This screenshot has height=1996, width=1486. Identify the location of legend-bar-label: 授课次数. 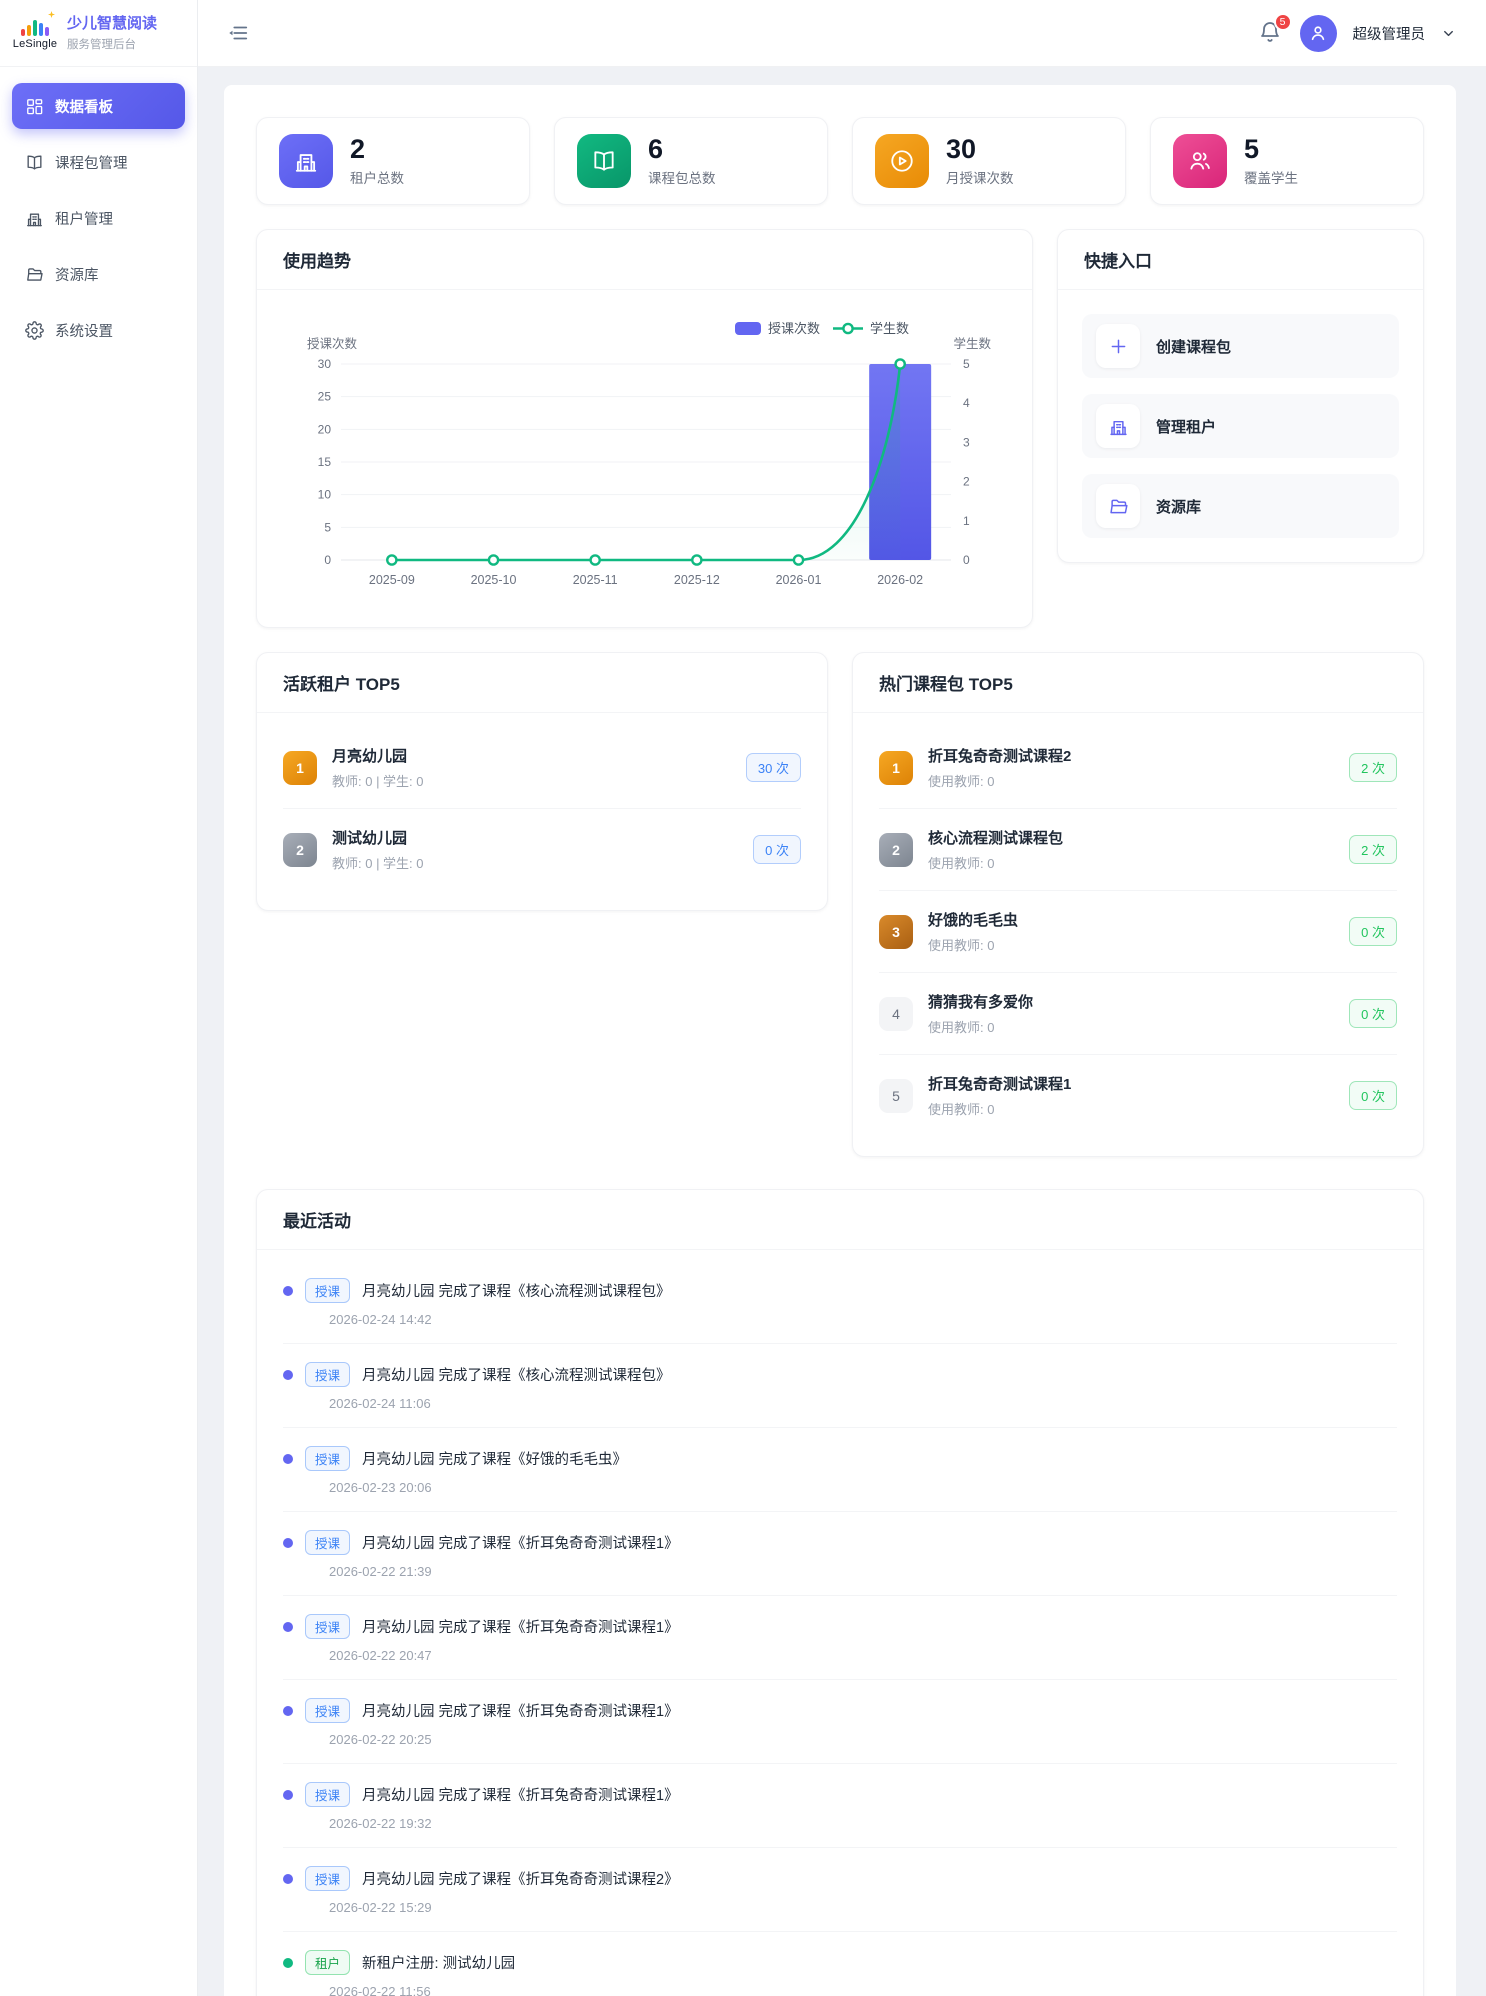
(794, 328).